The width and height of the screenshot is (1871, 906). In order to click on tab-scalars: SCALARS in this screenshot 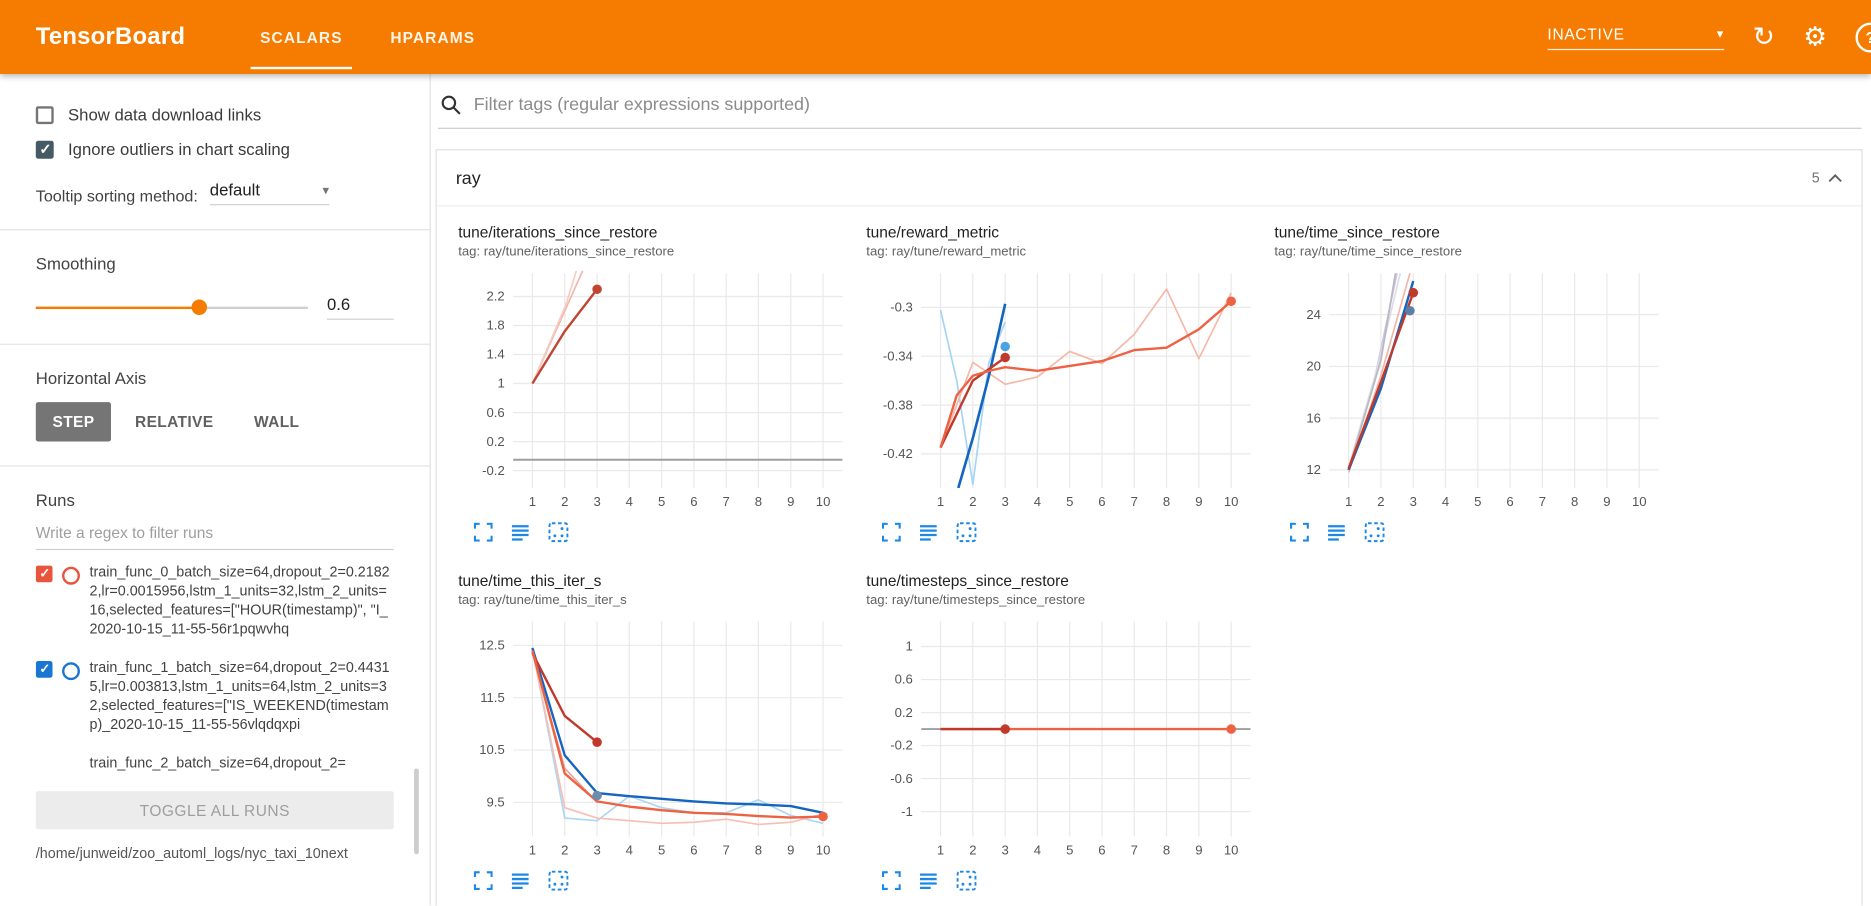, I will do `click(301, 37)`.